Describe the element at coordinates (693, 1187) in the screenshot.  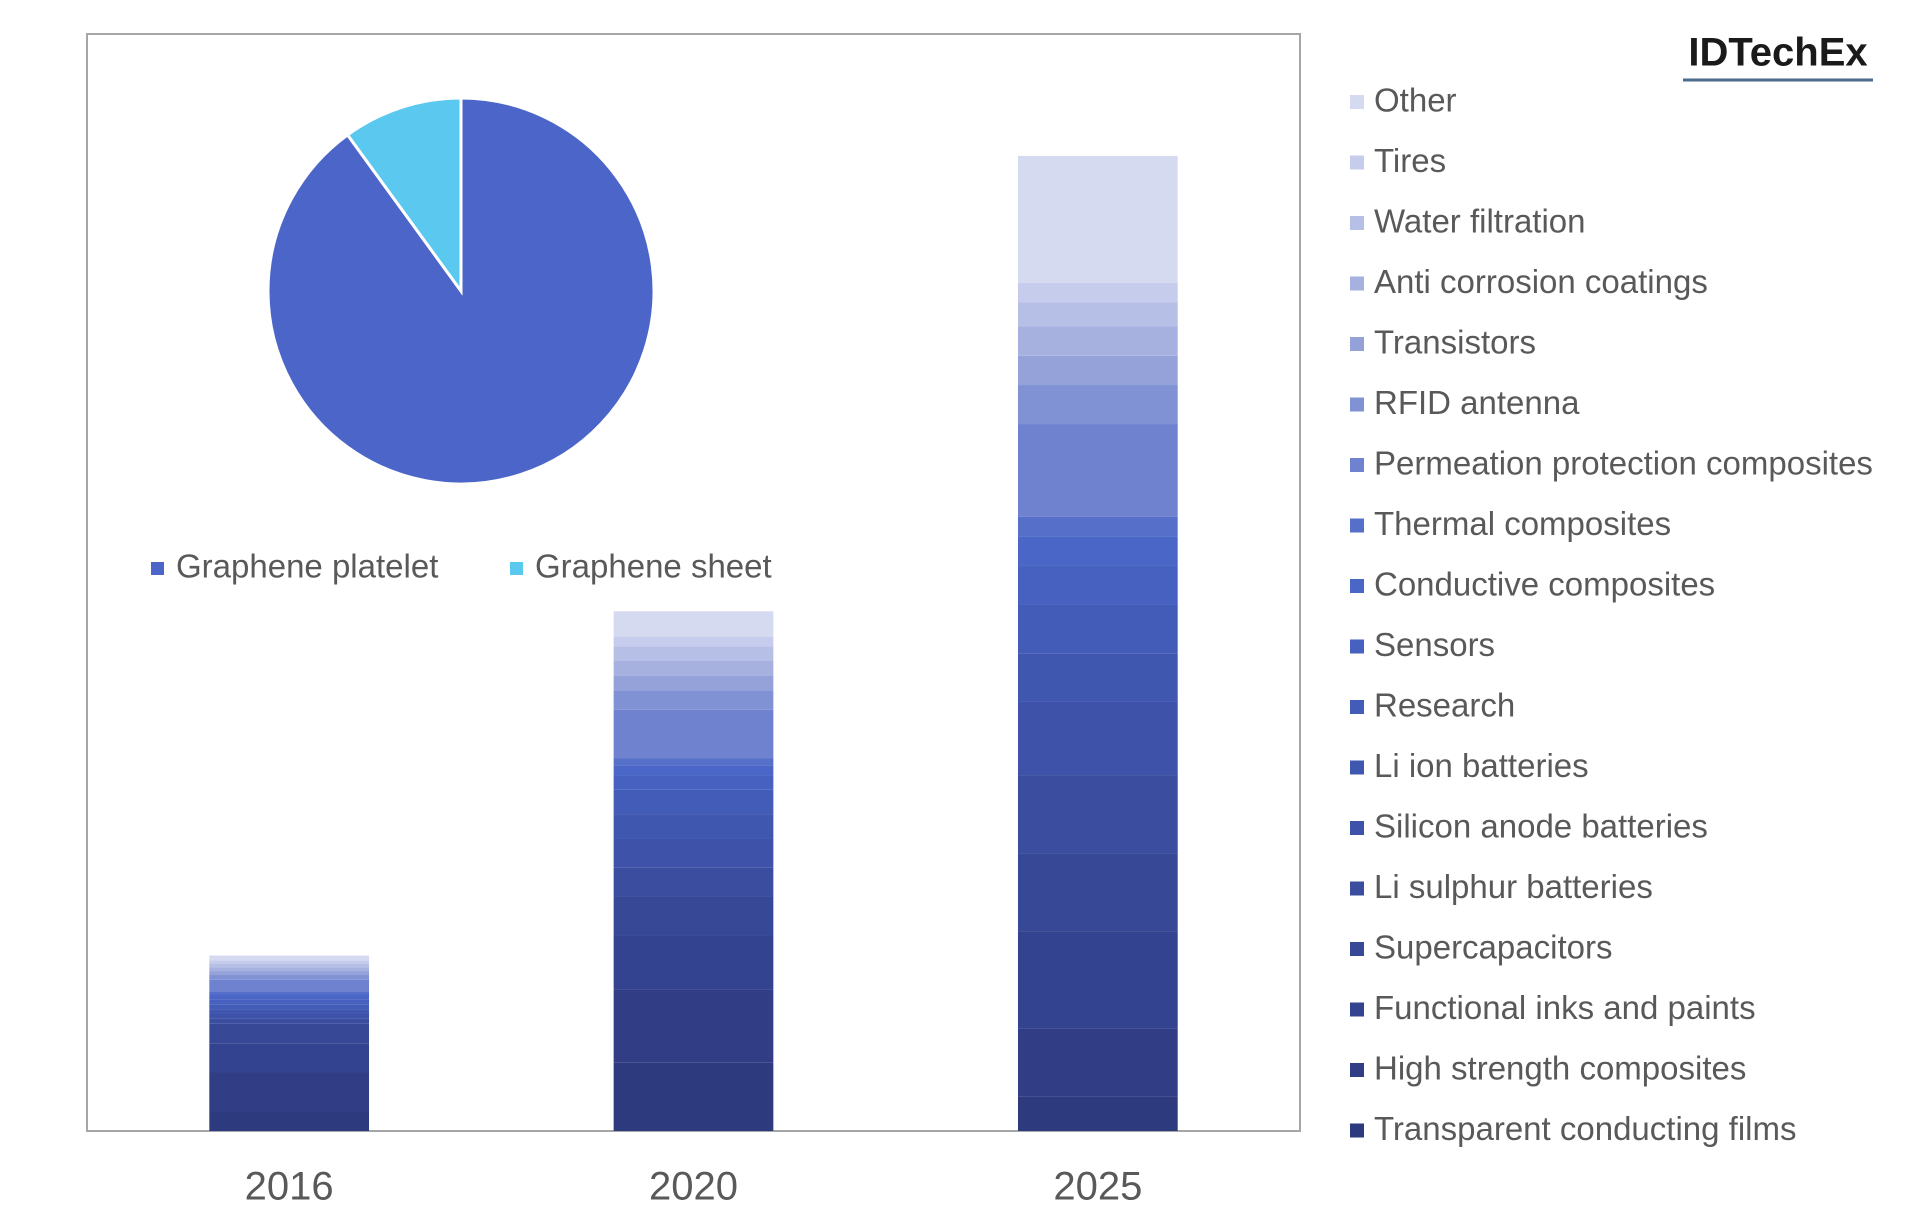
I see `x-tick-label: 2020` at that location.